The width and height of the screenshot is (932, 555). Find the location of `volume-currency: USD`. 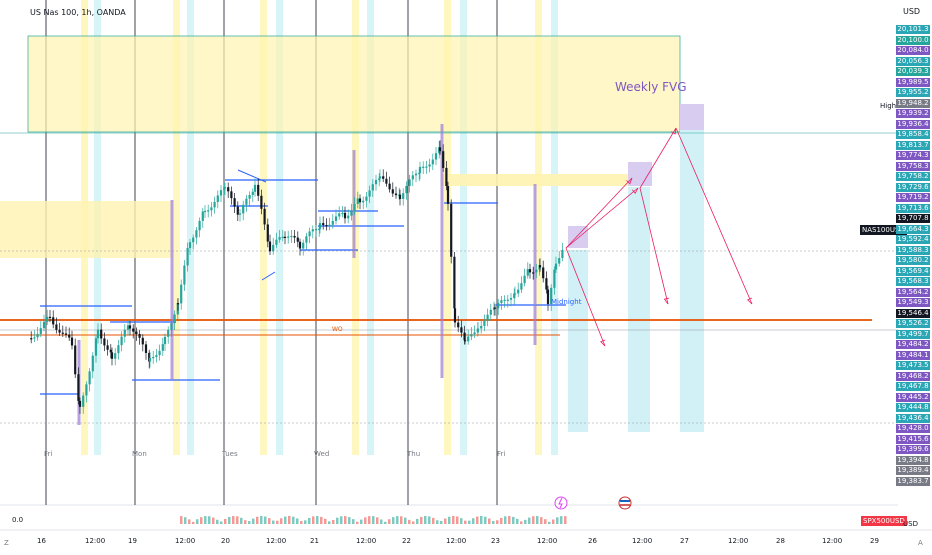

volume-currency: USD is located at coordinates (910, 524).